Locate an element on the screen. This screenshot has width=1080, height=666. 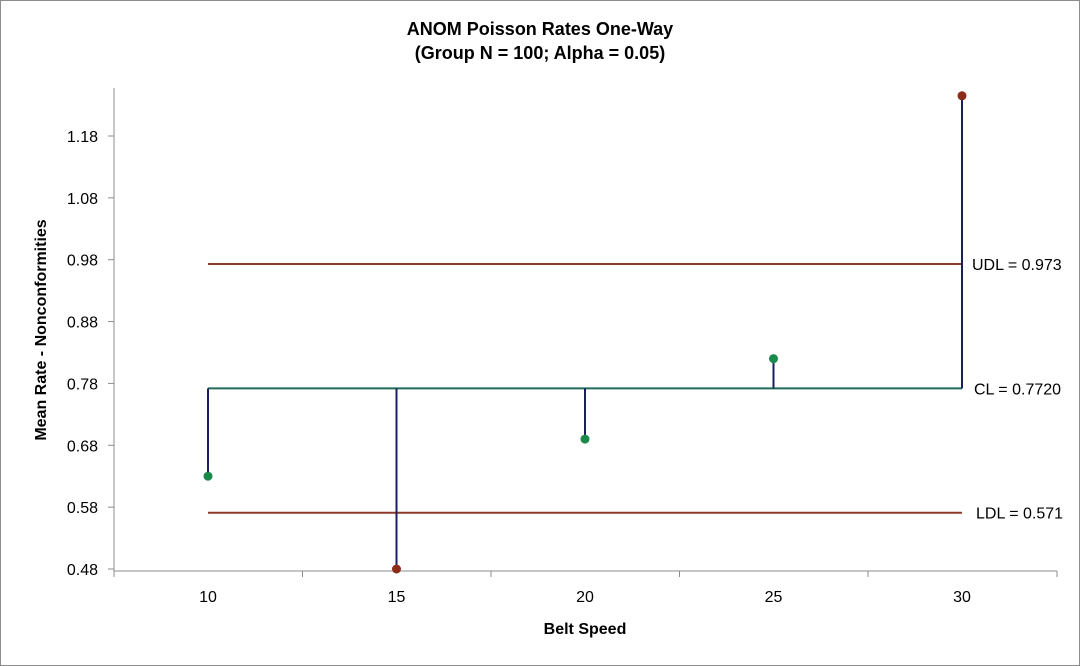
y-tick-label: 0.78 is located at coordinates (82, 384).